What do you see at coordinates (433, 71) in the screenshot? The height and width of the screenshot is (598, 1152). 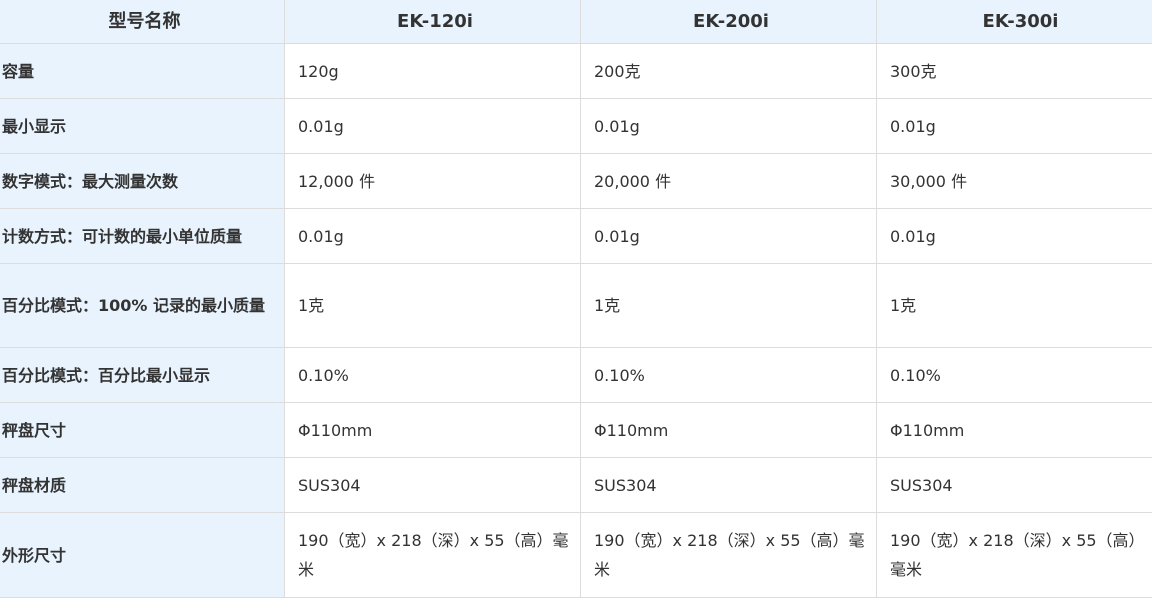 I see `cell-value: 120g` at bounding box center [433, 71].